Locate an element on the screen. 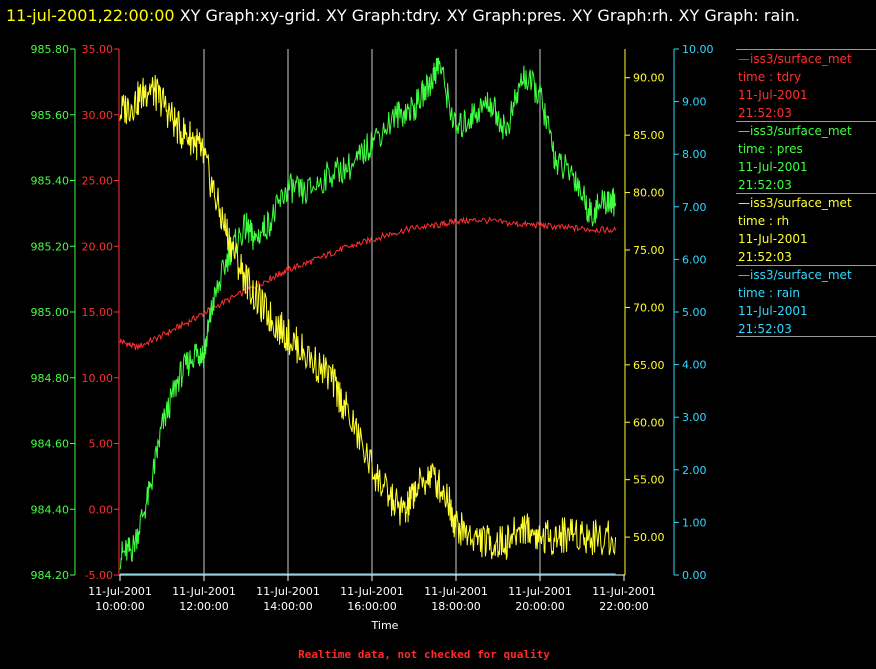  tdry-tick-label: 30.00 is located at coordinates (98, 115).